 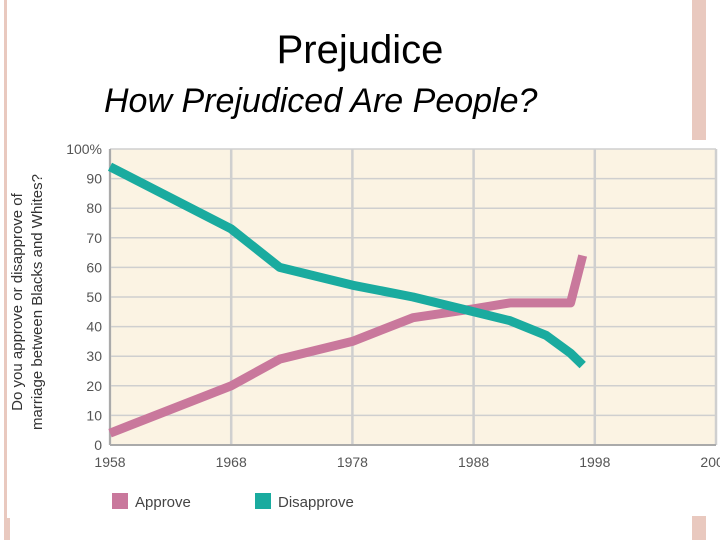 What do you see at coordinates (109, 462) in the screenshot?
I see `x-tick-label: 1958` at bounding box center [109, 462].